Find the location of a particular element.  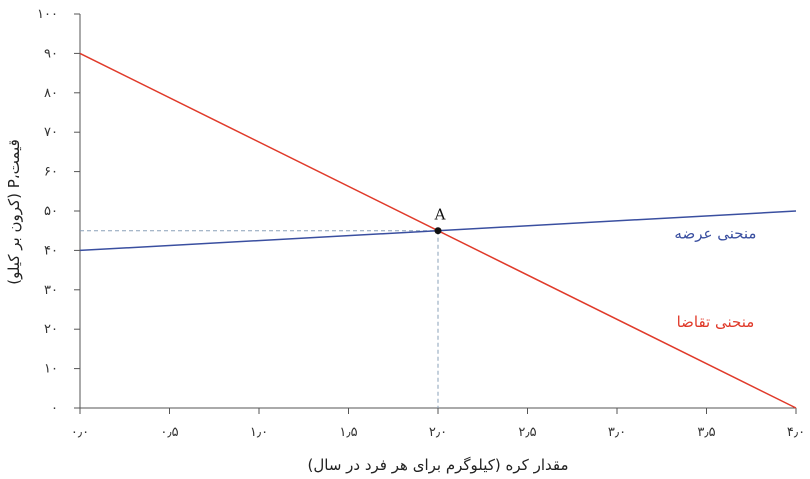

y-tick-label: ۰ is located at coordinates (54, 408).